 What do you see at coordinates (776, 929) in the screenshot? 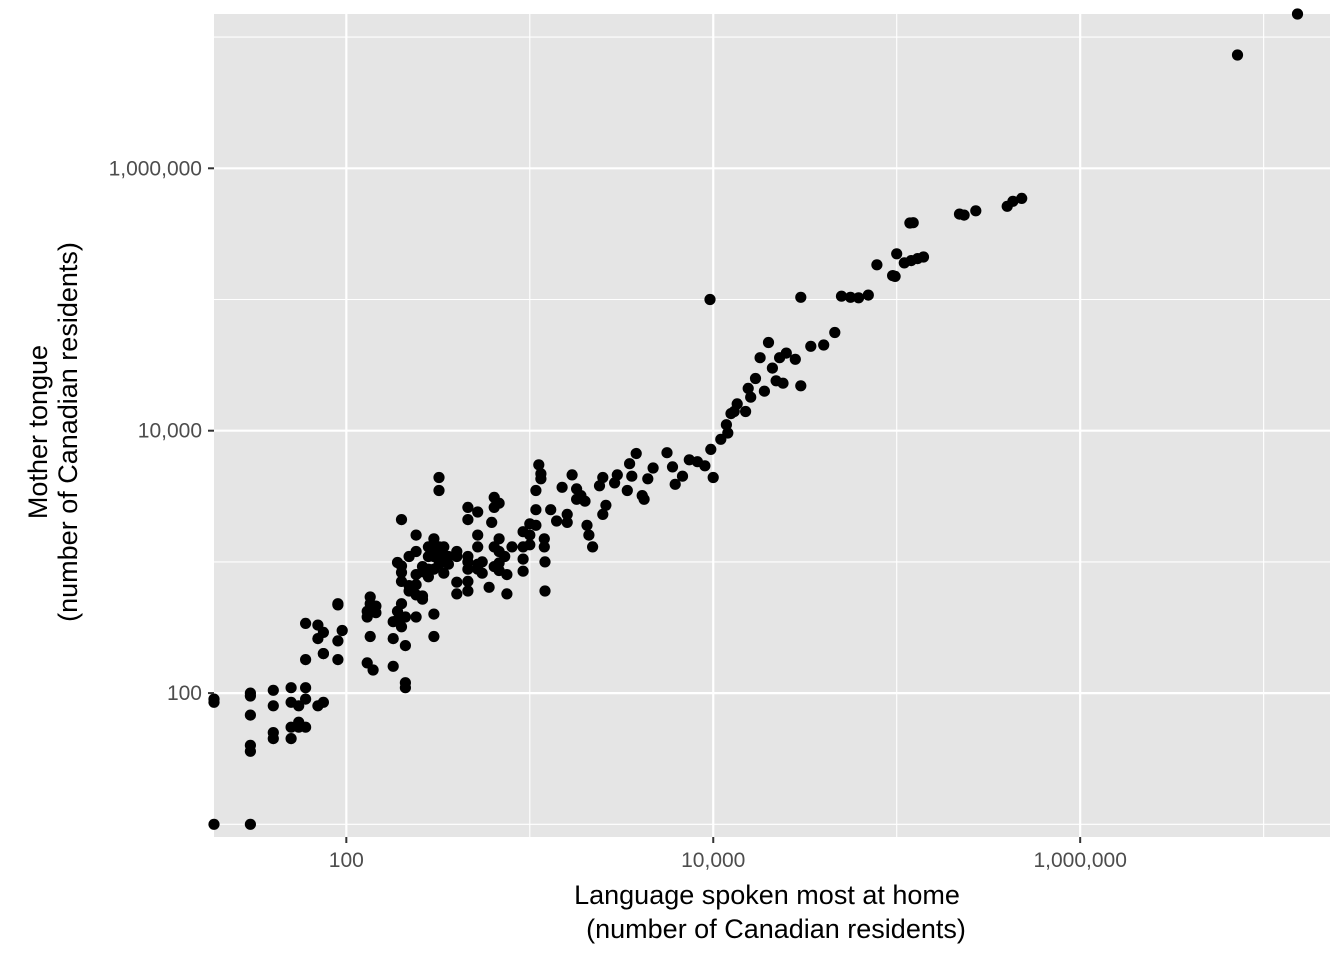
I see `x-axis-title-line-2: (number of Canadian residents)` at bounding box center [776, 929].